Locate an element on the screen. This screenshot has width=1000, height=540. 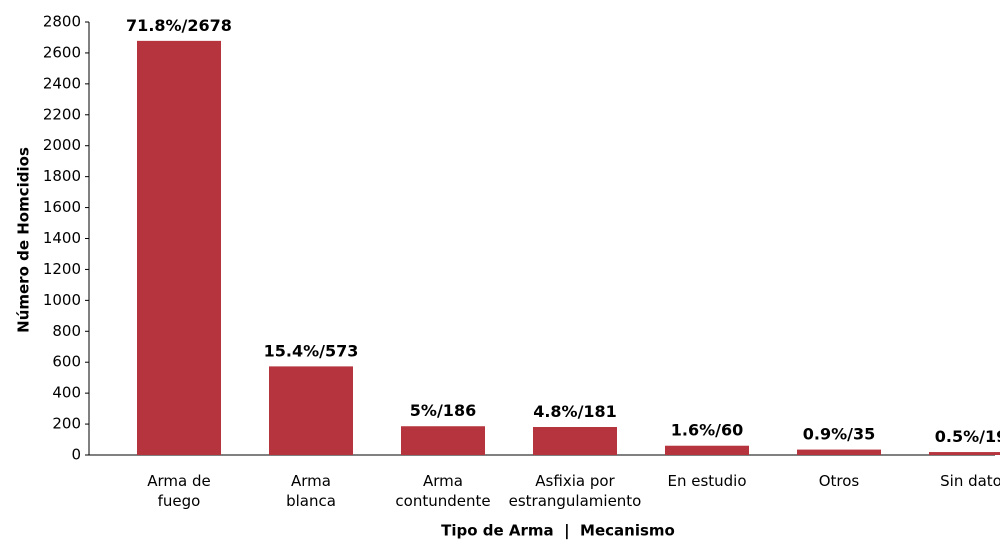
value-label: 0.5%/19 is located at coordinates (967, 436).